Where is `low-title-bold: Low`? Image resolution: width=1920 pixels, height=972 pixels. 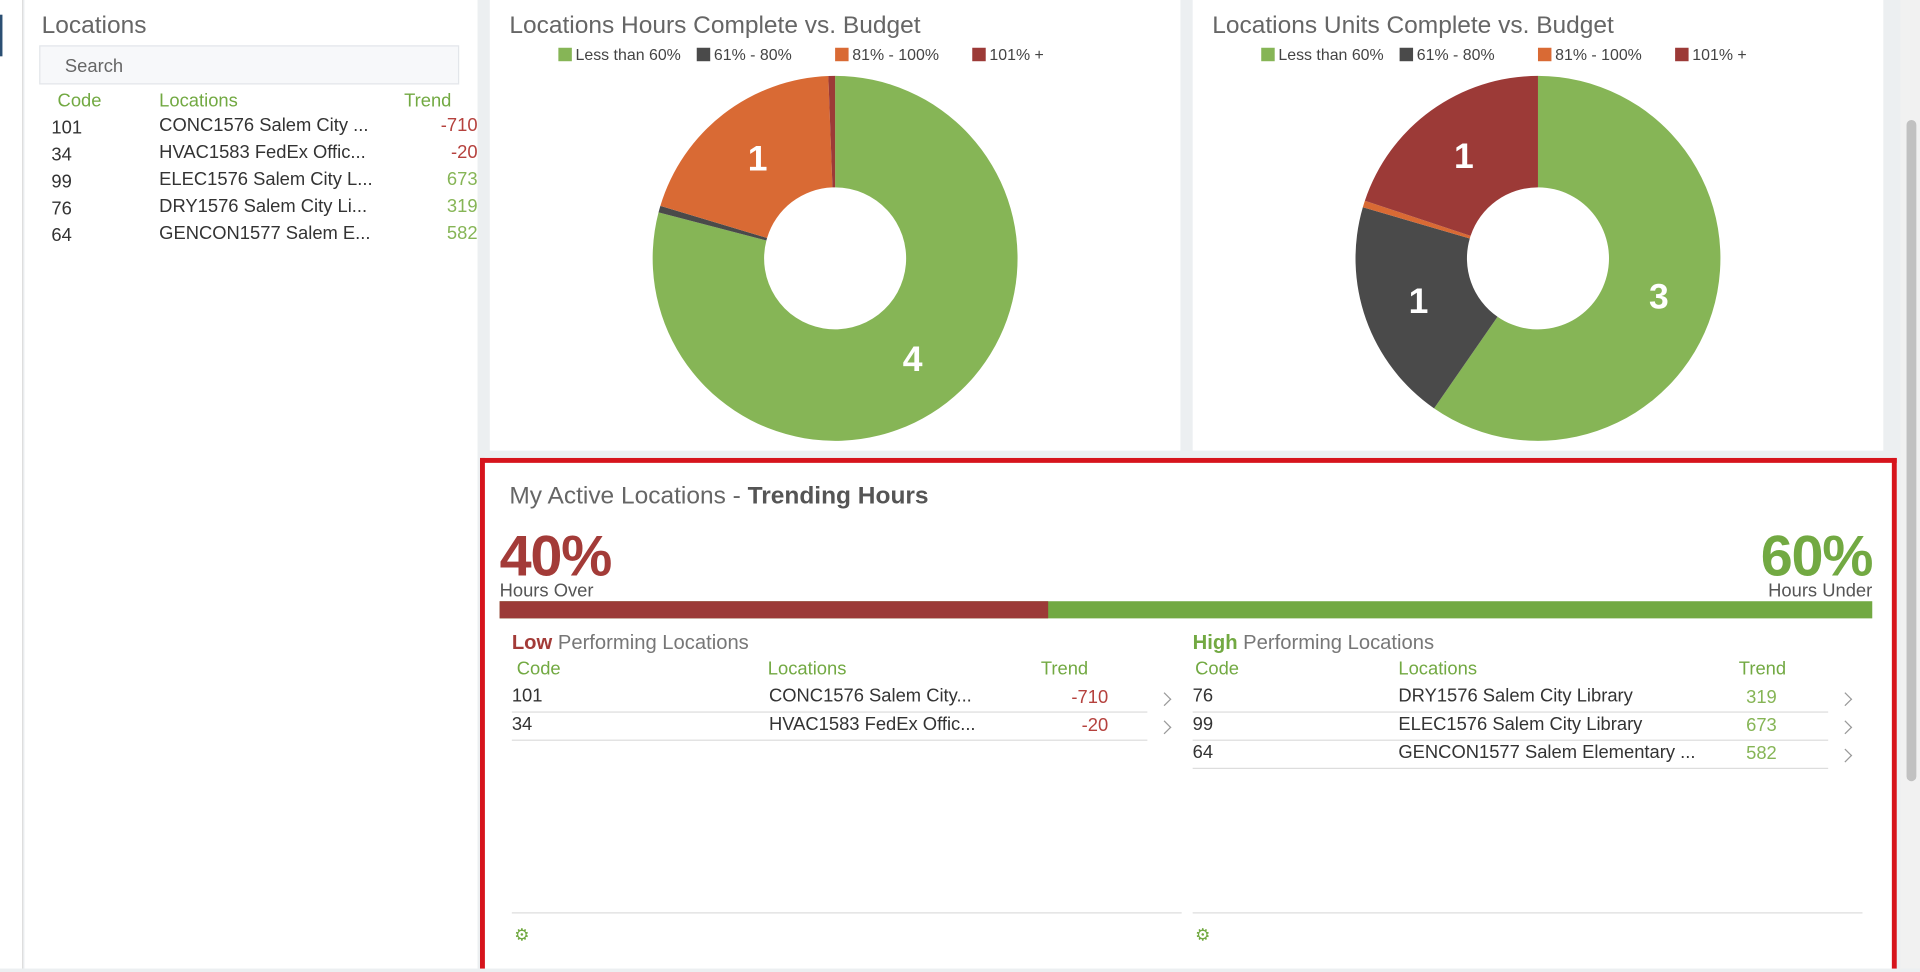 low-title-bold: Low is located at coordinates (532, 642).